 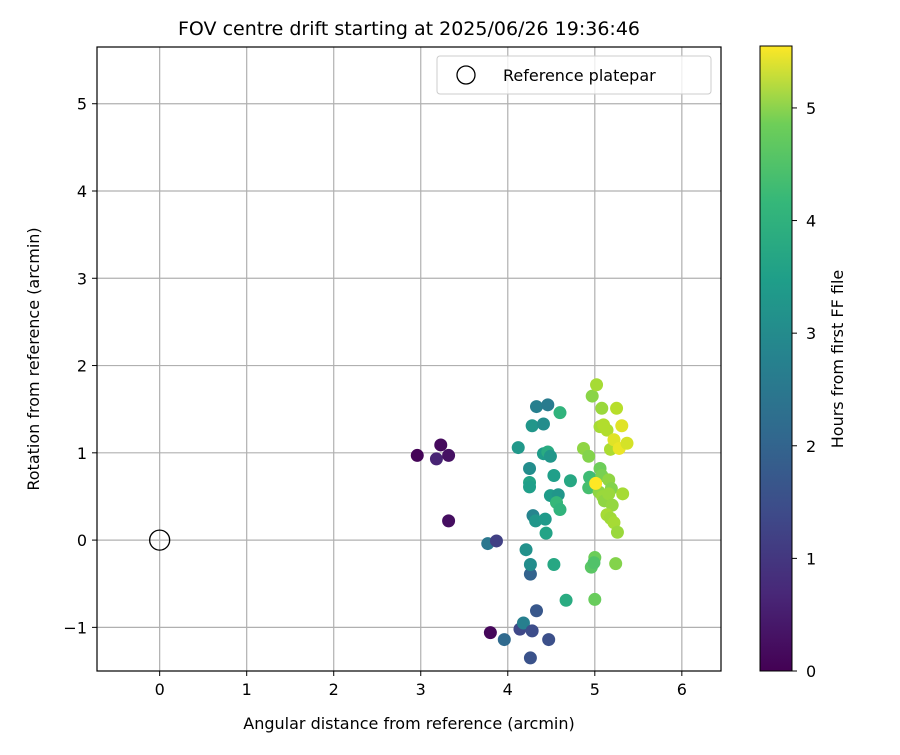 What do you see at coordinates (160, 540) in the screenshot?
I see `reference-platepar-marker` at bounding box center [160, 540].